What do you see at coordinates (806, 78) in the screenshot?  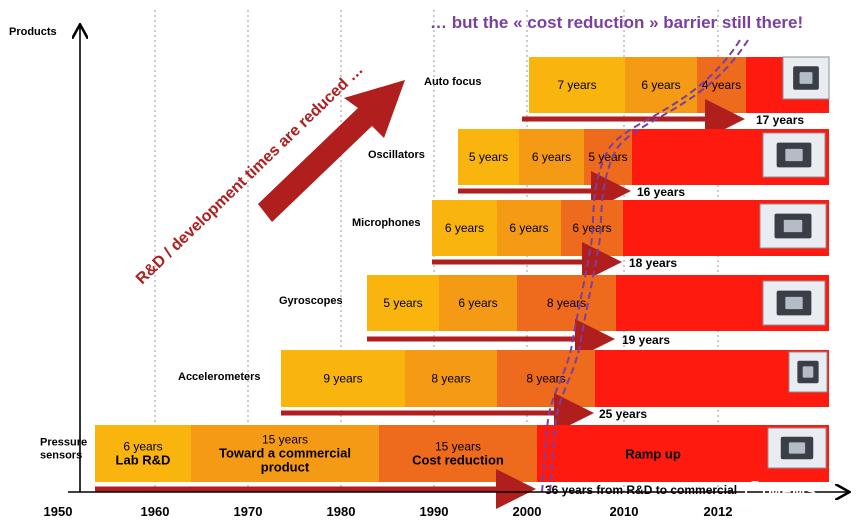 I see `camera-module-icon` at bounding box center [806, 78].